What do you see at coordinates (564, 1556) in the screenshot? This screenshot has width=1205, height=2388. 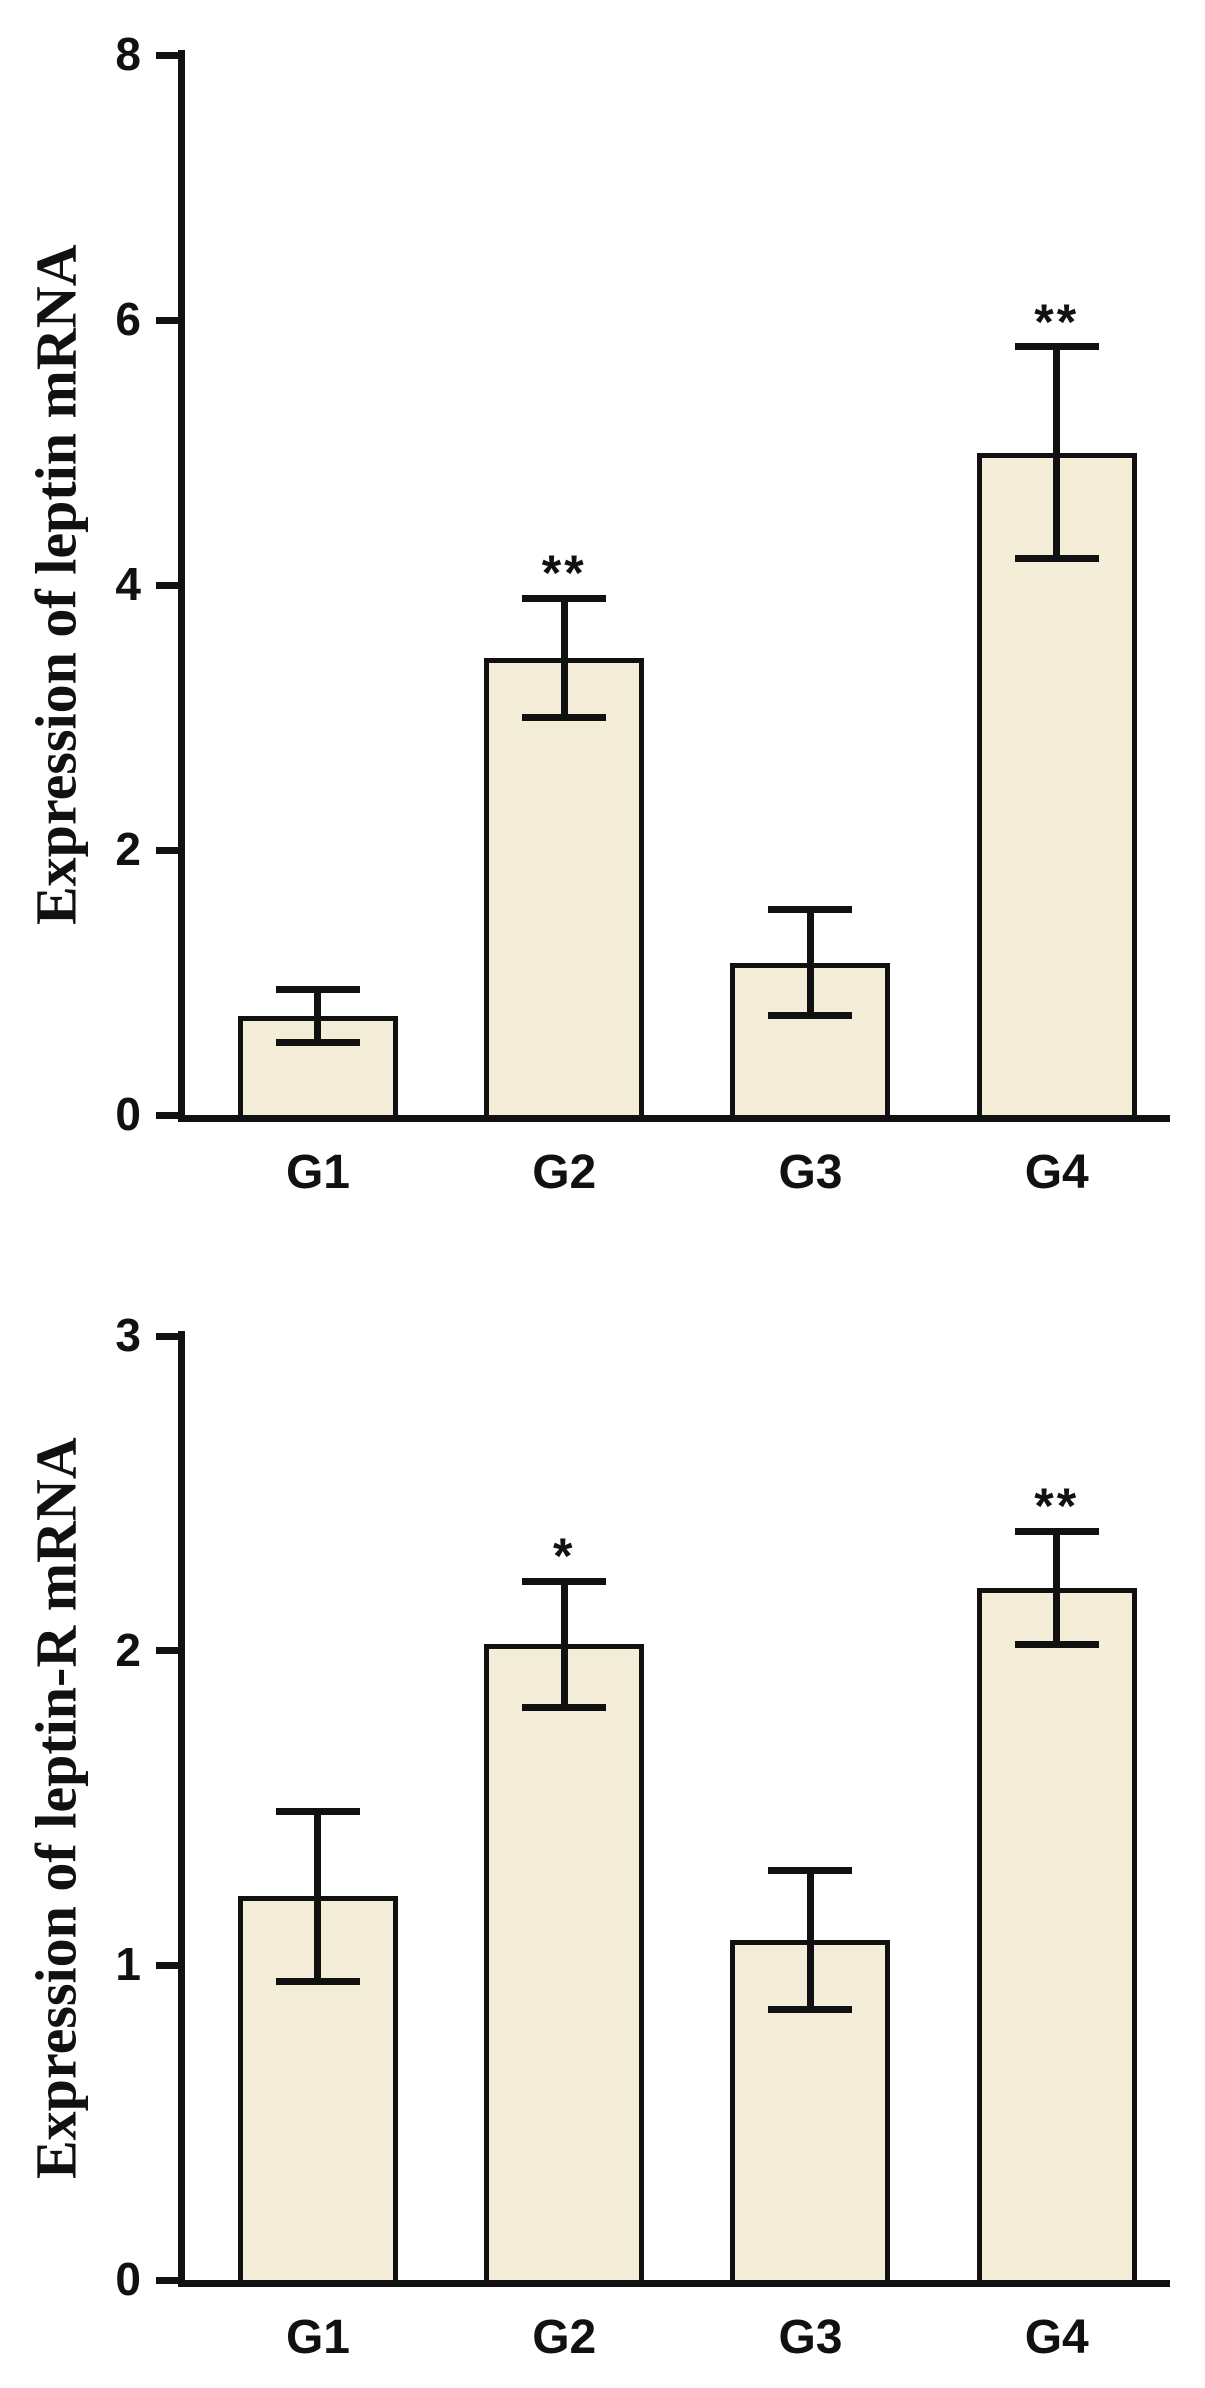 I see `significance-label: *` at bounding box center [564, 1556].